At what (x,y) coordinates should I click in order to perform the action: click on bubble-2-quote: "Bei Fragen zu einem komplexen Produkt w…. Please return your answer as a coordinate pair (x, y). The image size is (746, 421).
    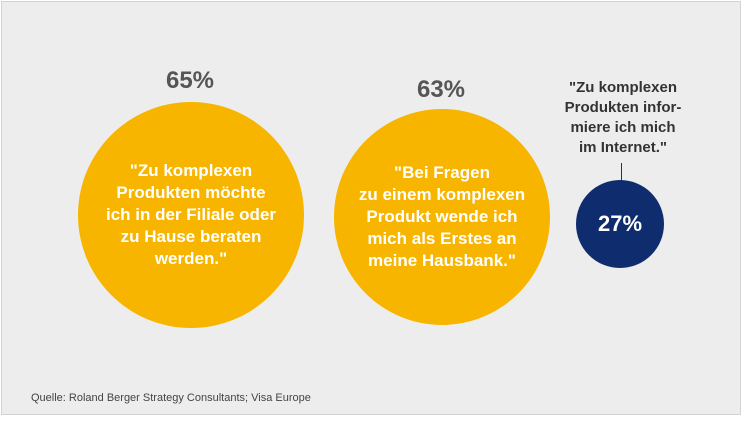
    Looking at the image, I should click on (442, 216).